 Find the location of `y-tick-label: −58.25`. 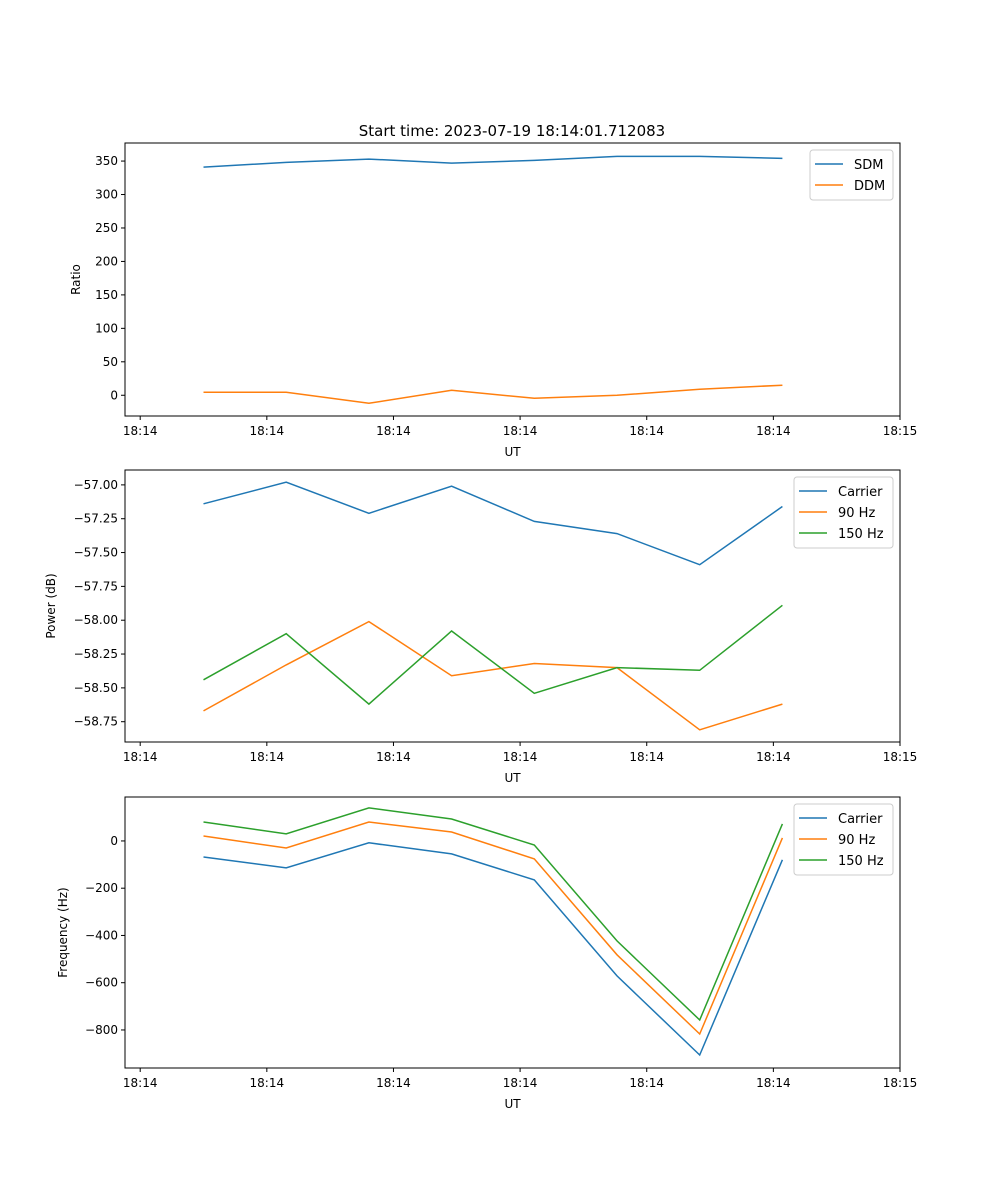

y-tick-label: −58.25 is located at coordinates (96, 654).